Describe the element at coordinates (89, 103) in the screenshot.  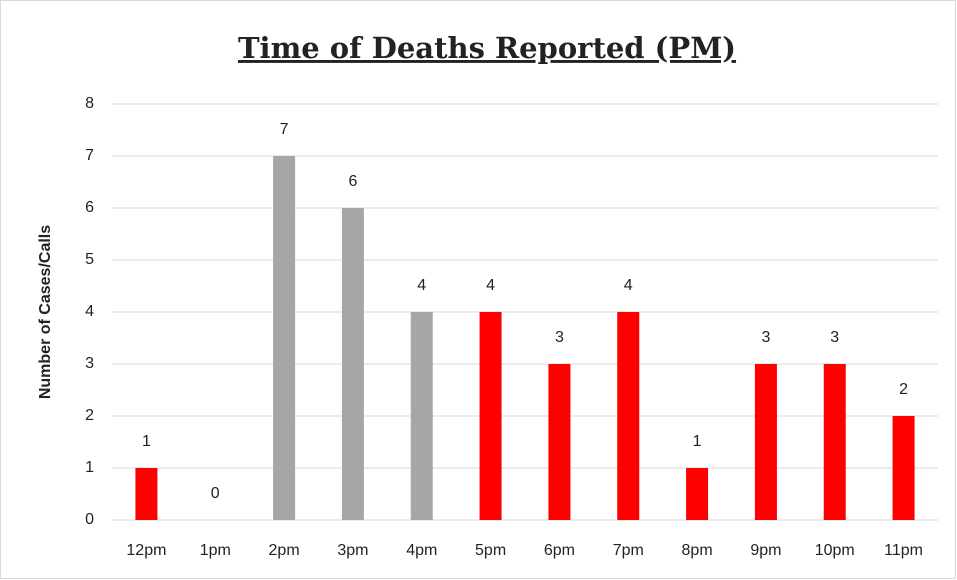
I see `y-tick-label: 8` at that location.